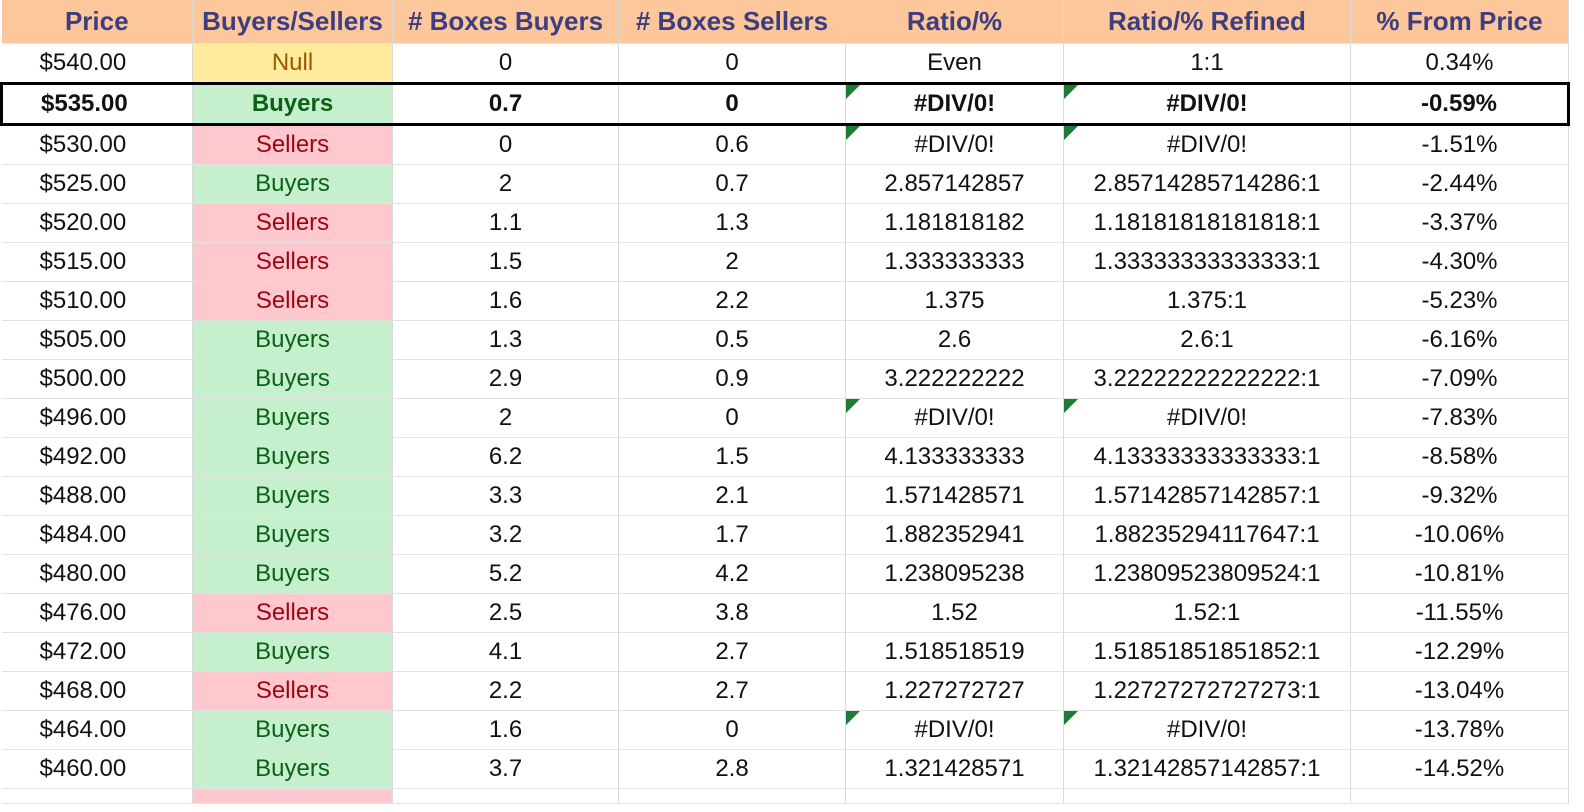 This screenshot has width=1584, height=812. I want to click on ratio-refined-cell: 1.52:1, so click(1207, 613).